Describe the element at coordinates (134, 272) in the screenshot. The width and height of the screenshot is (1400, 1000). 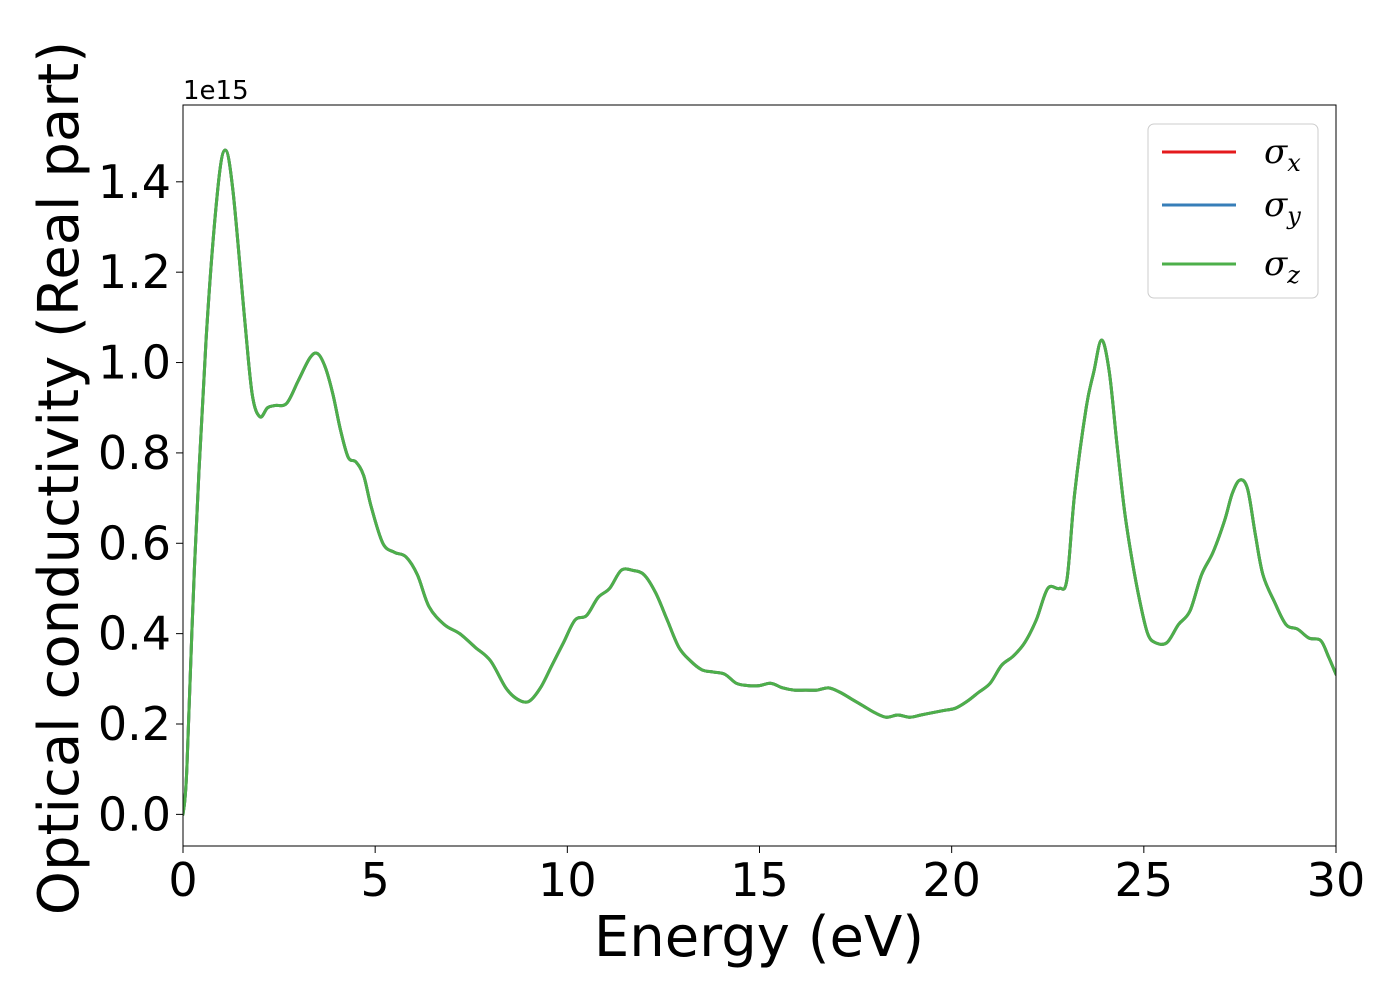
I see `y-tick-label: 1.2` at that location.